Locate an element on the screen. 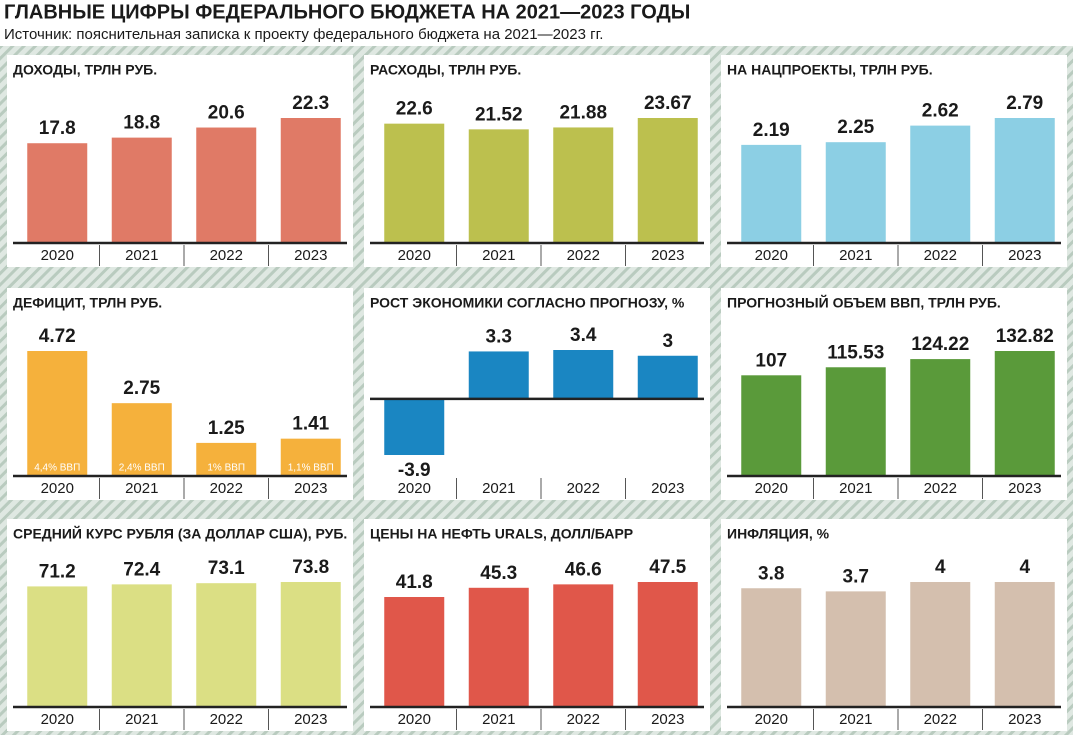 Image resolution: width=1073 pixels, height=735 pixels. bar-annotation: 2,4% ВВП is located at coordinates (142, 468).